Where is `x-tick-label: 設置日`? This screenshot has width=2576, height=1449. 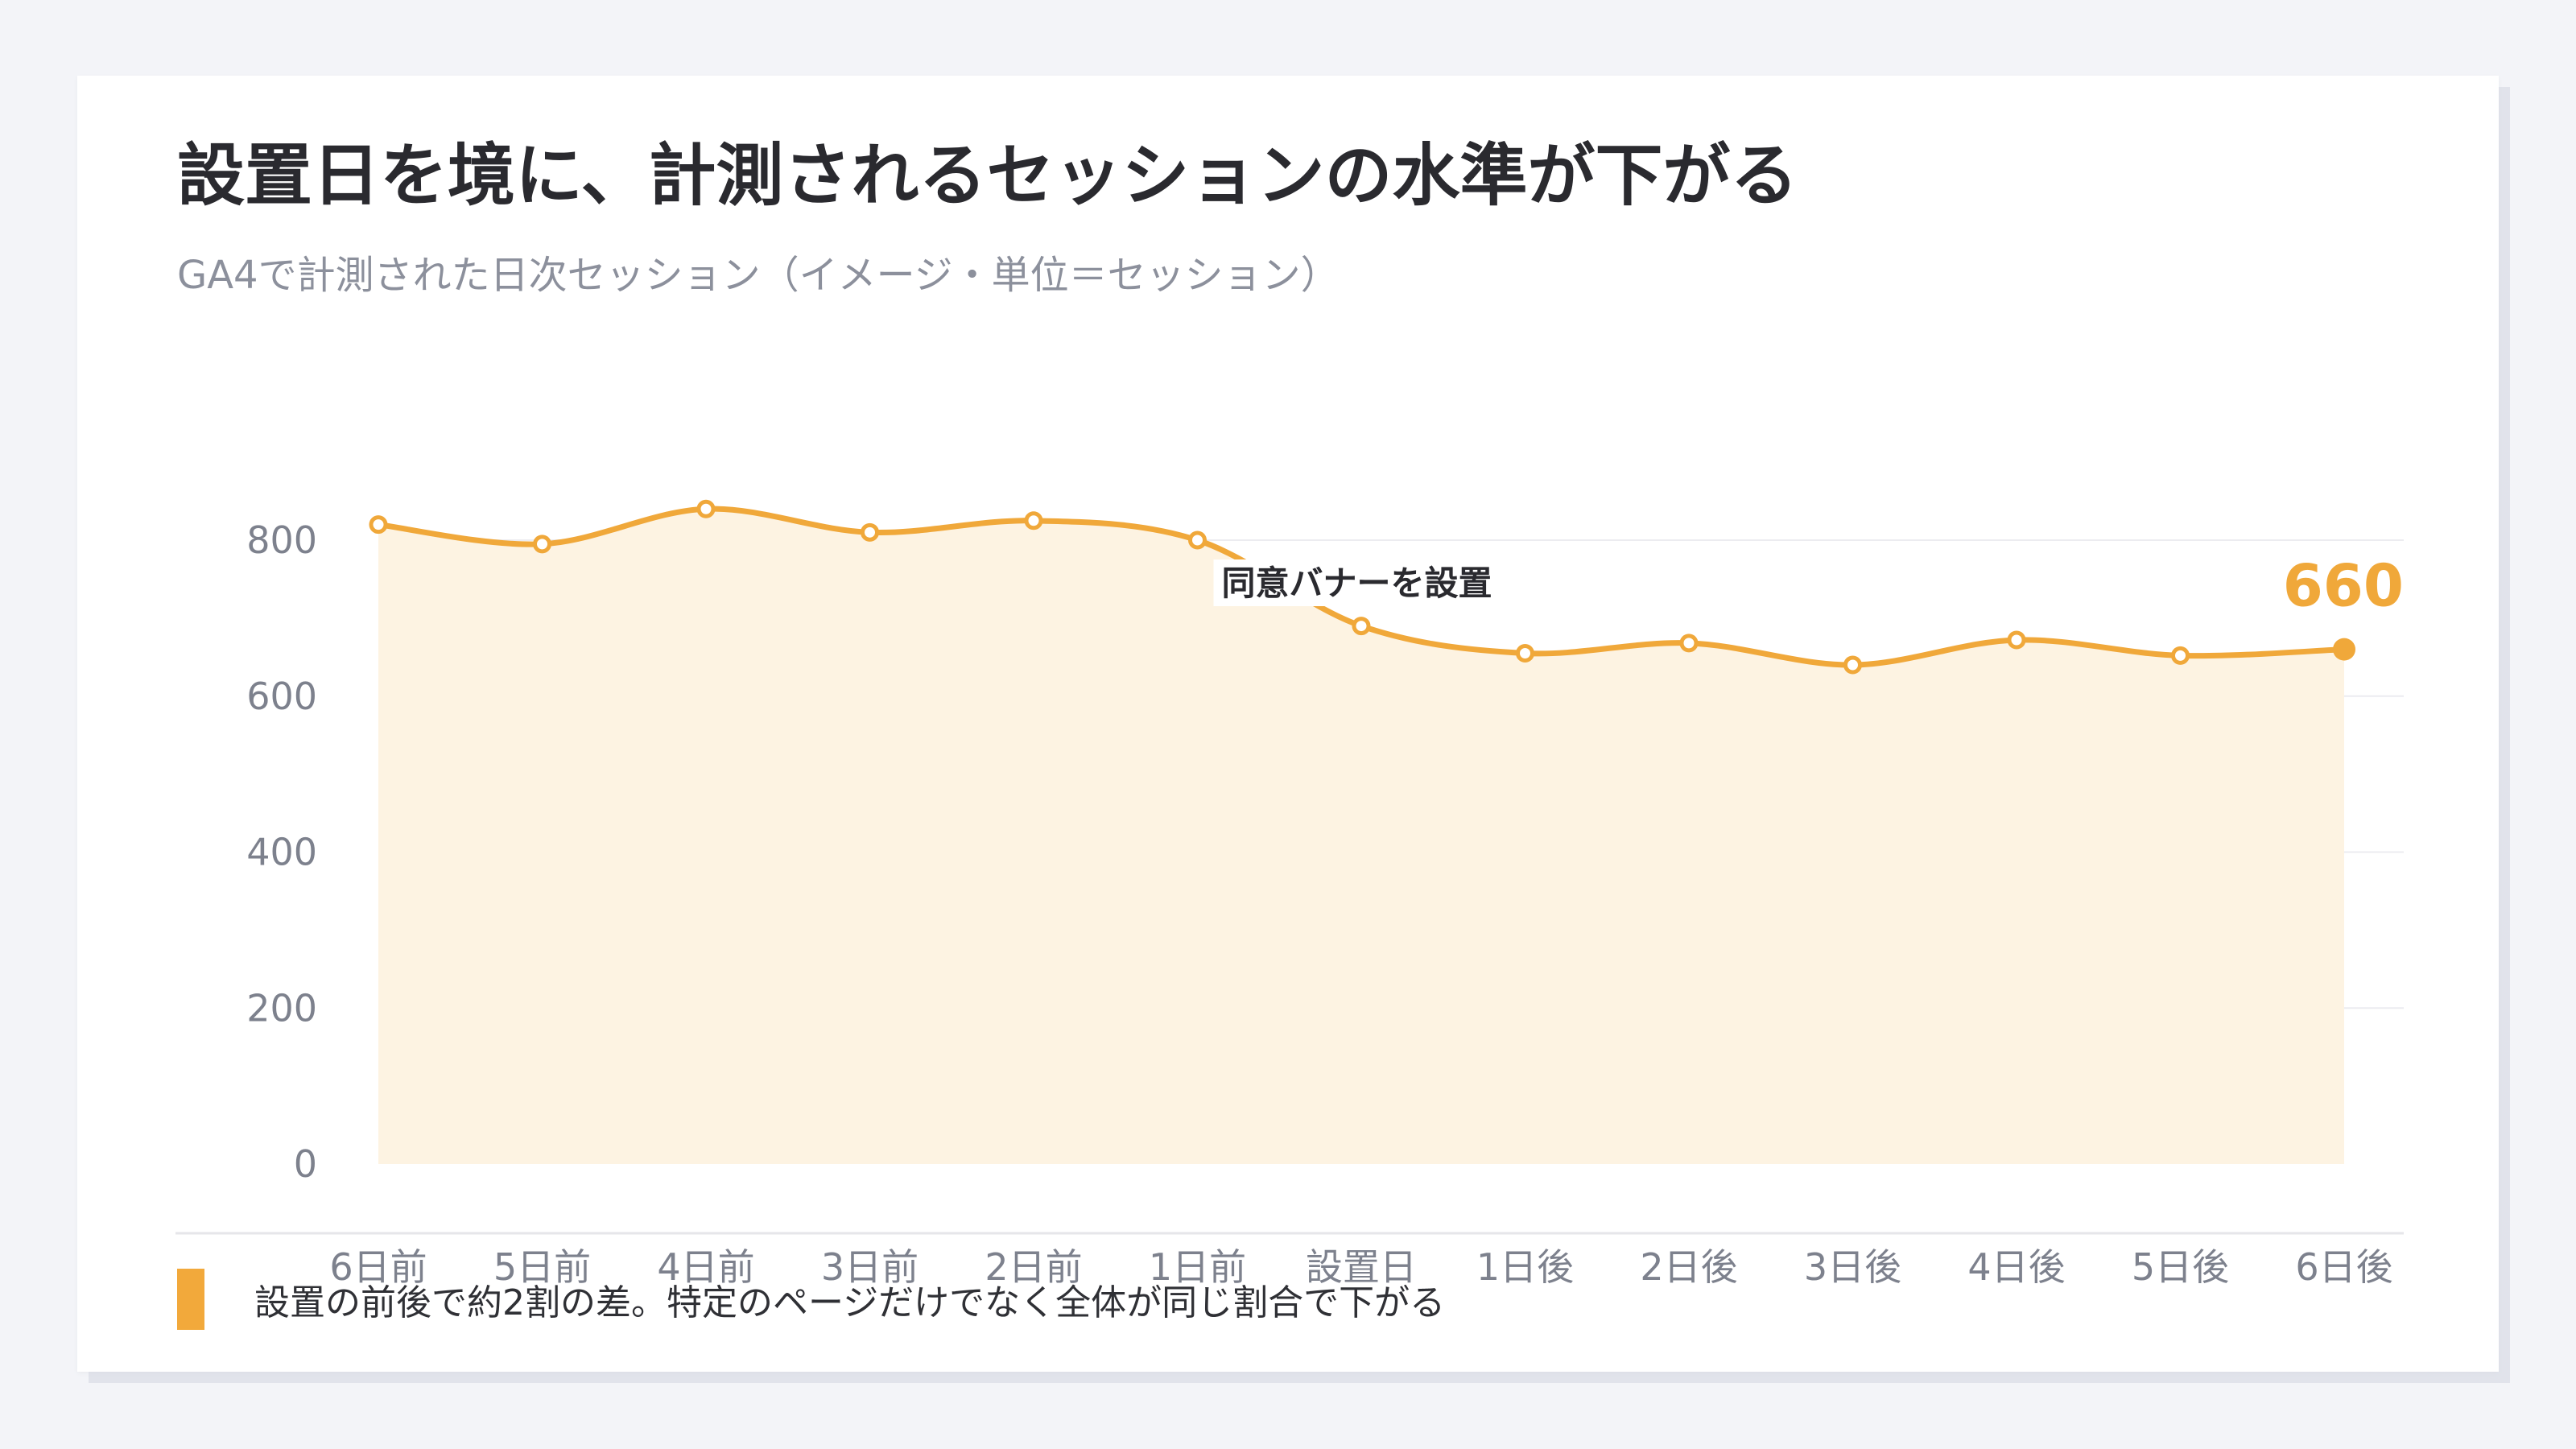
x-tick-label: 設置日 is located at coordinates (1361, 1267).